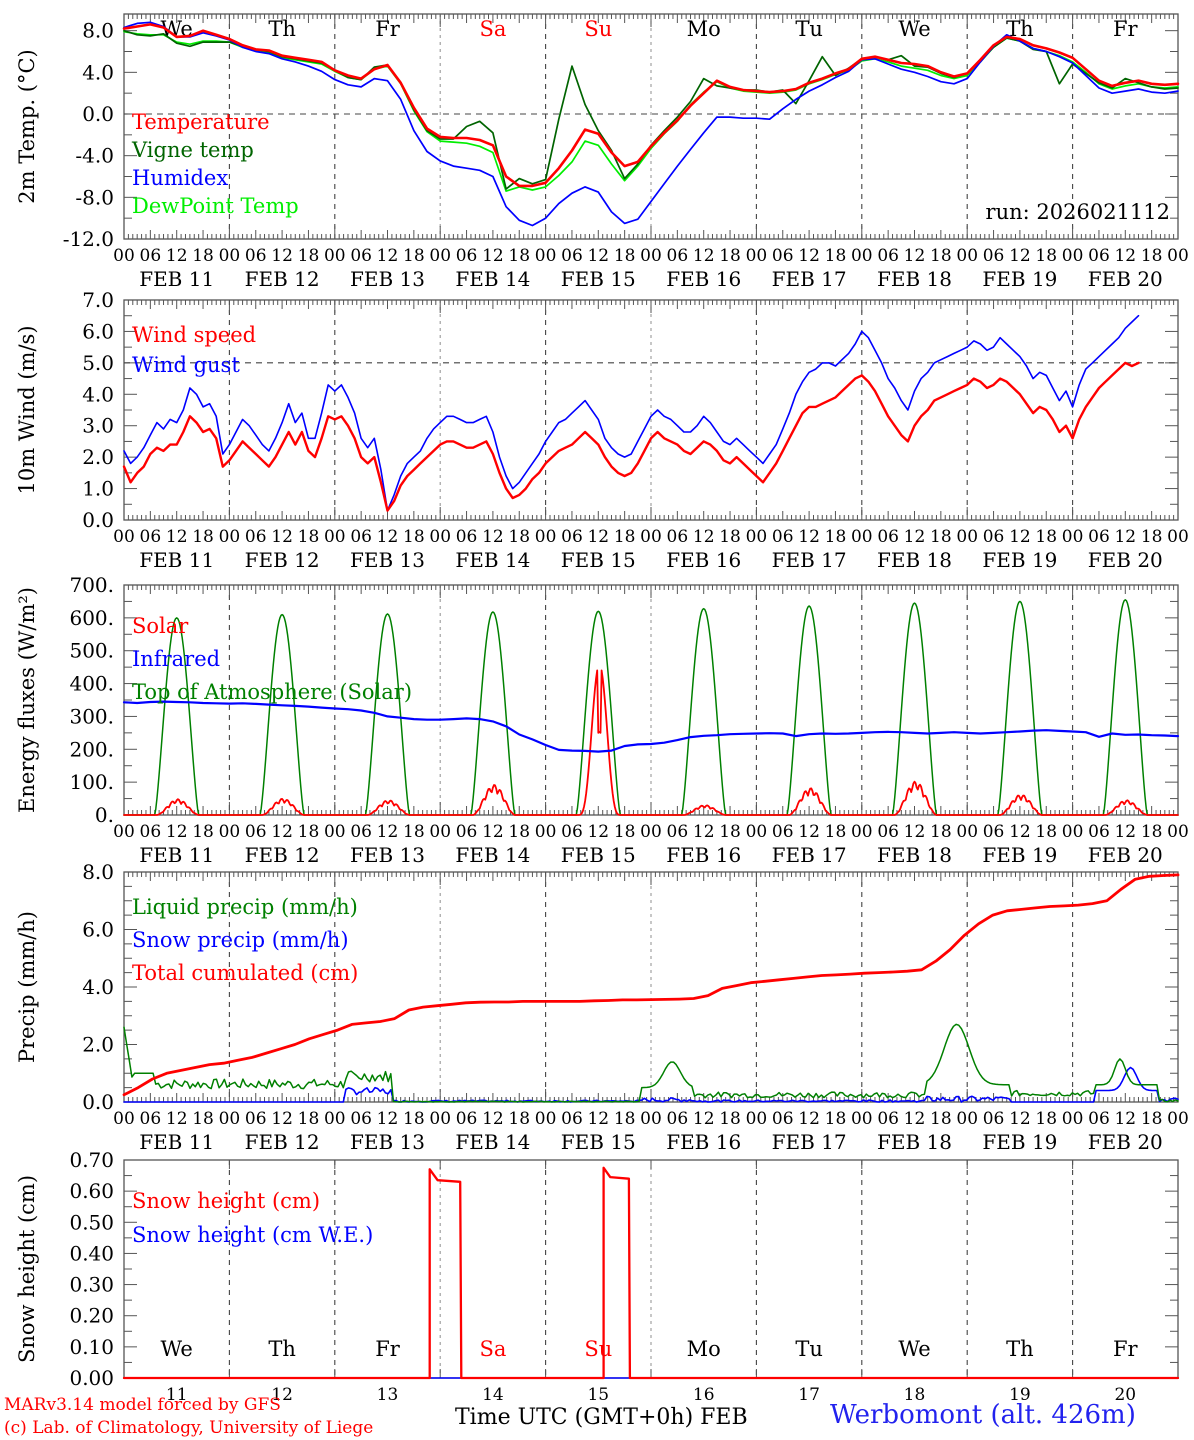 Image resolution: width=1194 pixels, height=1440 pixels. What do you see at coordinates (91, 1378) in the screenshot?
I see `y-tick-label: 0.00` at bounding box center [91, 1378].